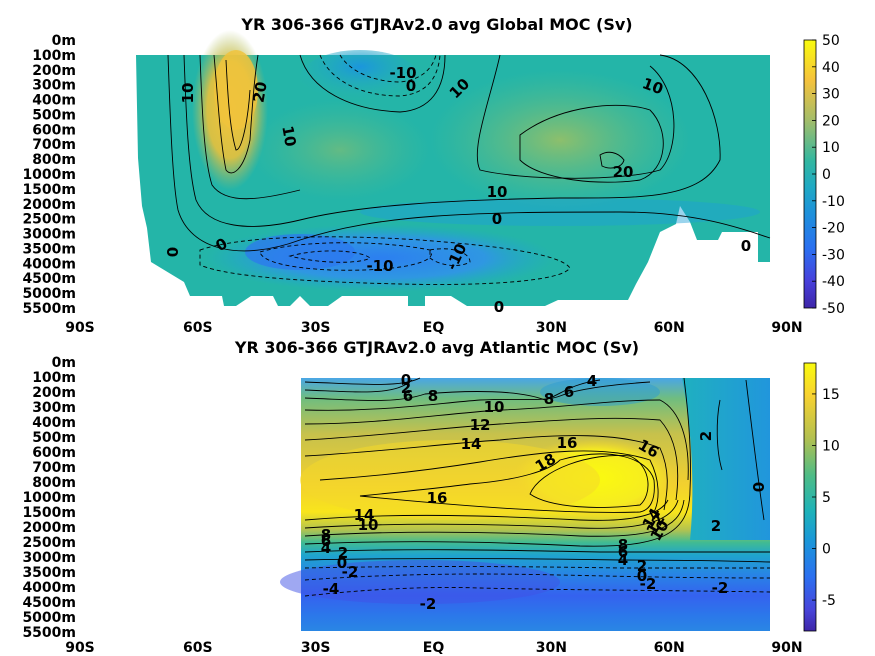 The width and height of the screenshot is (875, 656). Describe the element at coordinates (831, 395) in the screenshot. I see `colorbar-tick-label: 15` at that location.